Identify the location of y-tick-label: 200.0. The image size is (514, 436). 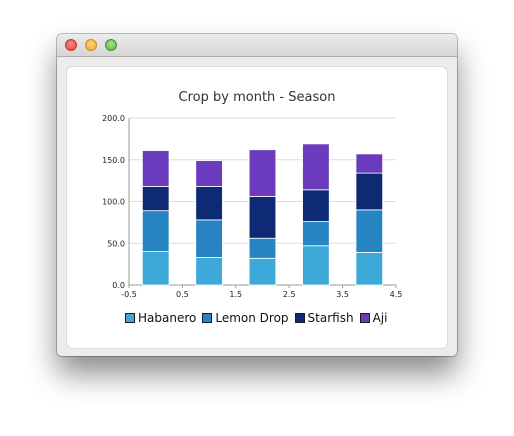
(113, 118).